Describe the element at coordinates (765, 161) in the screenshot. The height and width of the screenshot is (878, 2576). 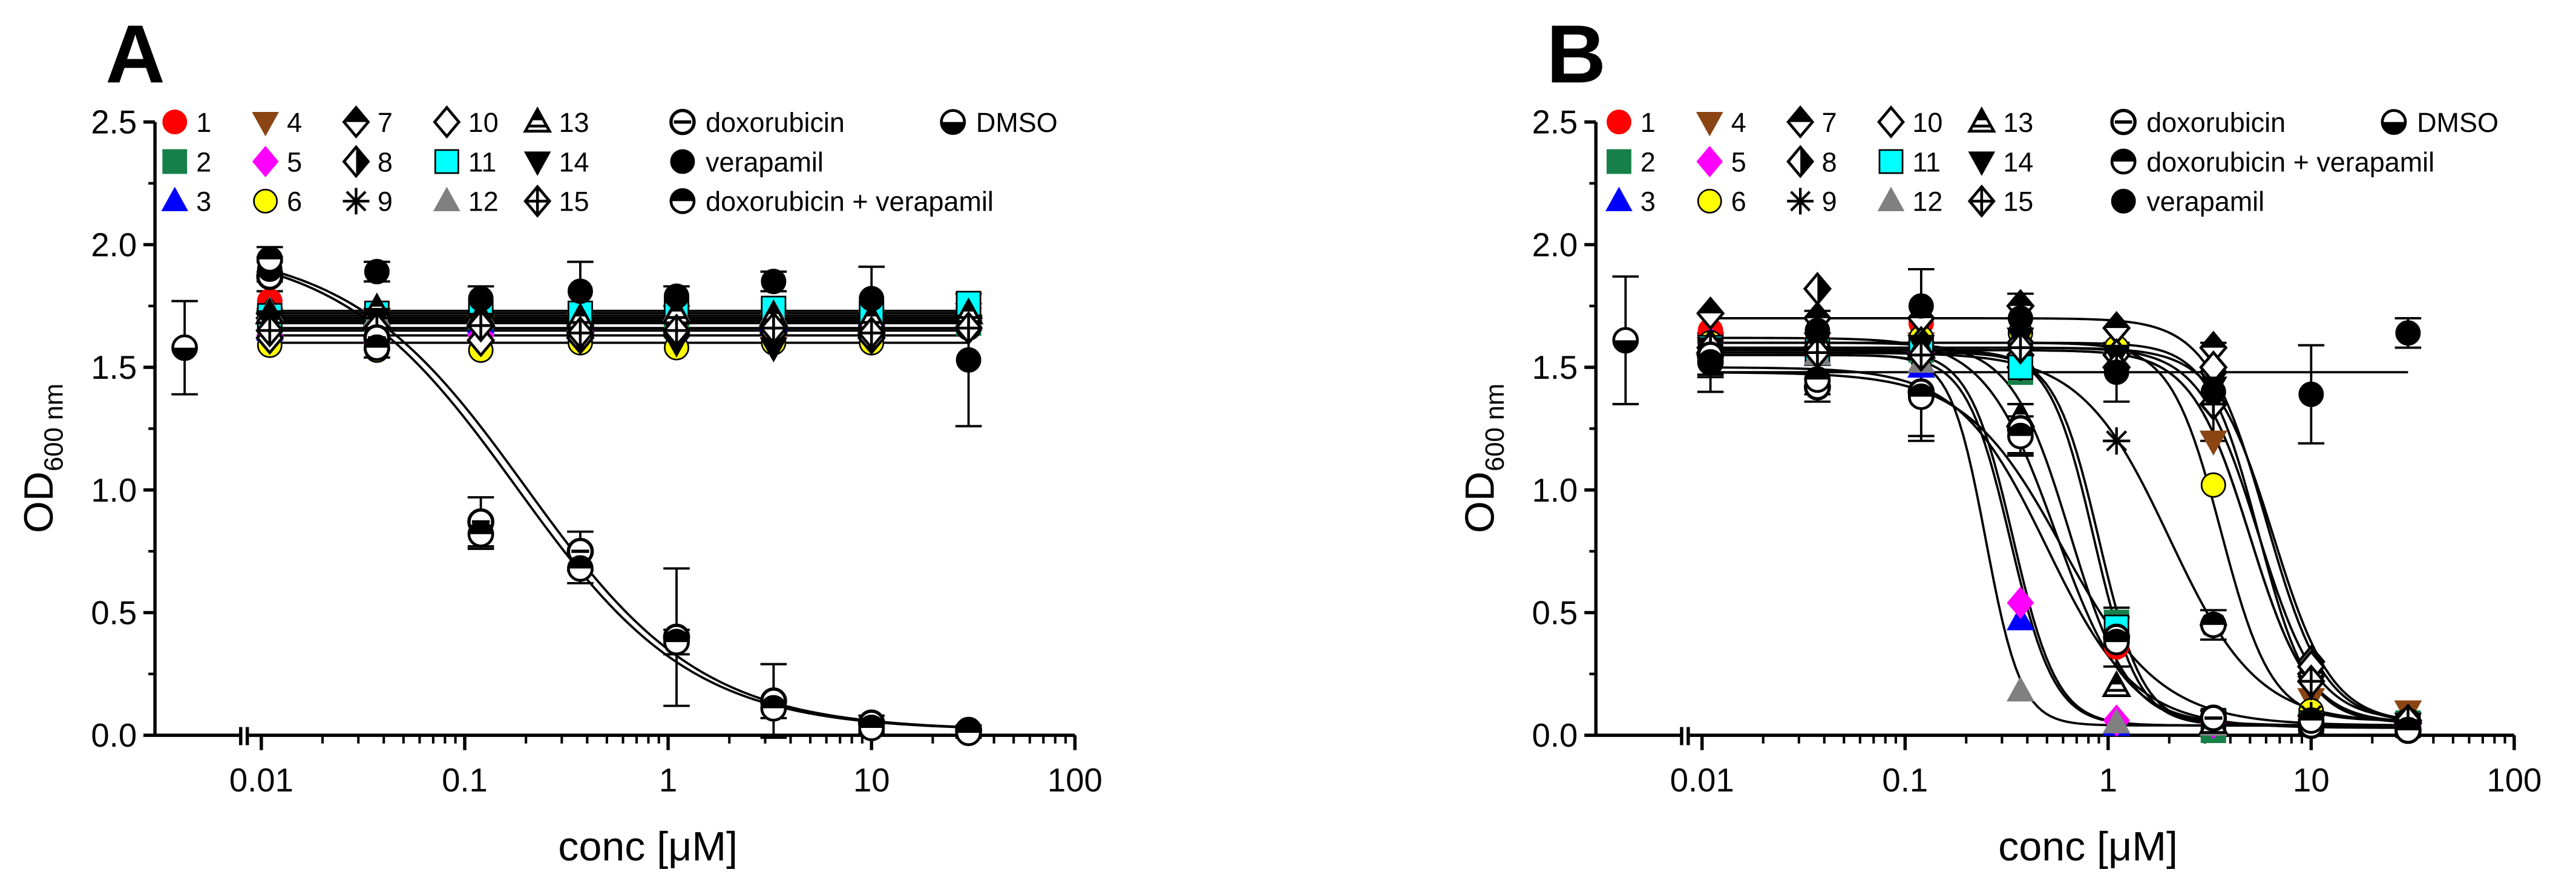
I see `legend-label-verapamil: verapamil` at that location.